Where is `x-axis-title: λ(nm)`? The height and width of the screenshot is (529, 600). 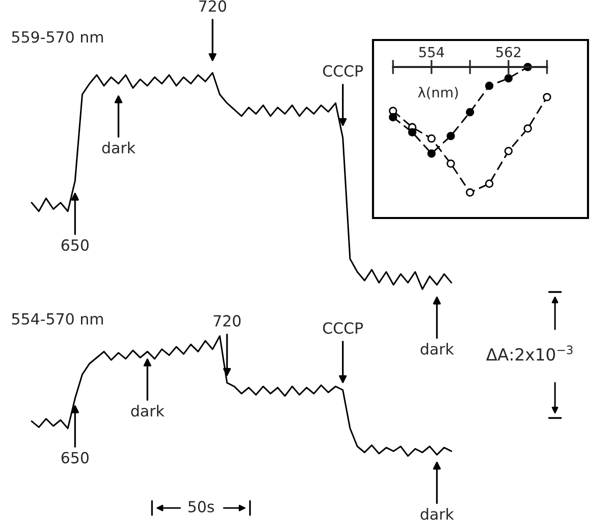 x-axis-title: λ(nm) is located at coordinates (438, 93).